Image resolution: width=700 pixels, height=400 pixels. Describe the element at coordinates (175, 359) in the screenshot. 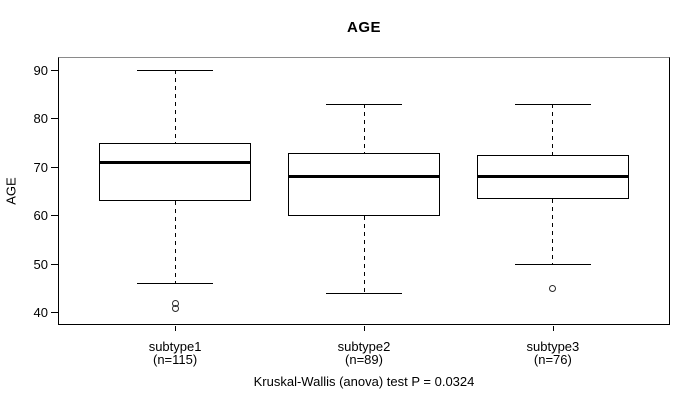

I see `x-axis-group-sublabel: (n=115)` at that location.